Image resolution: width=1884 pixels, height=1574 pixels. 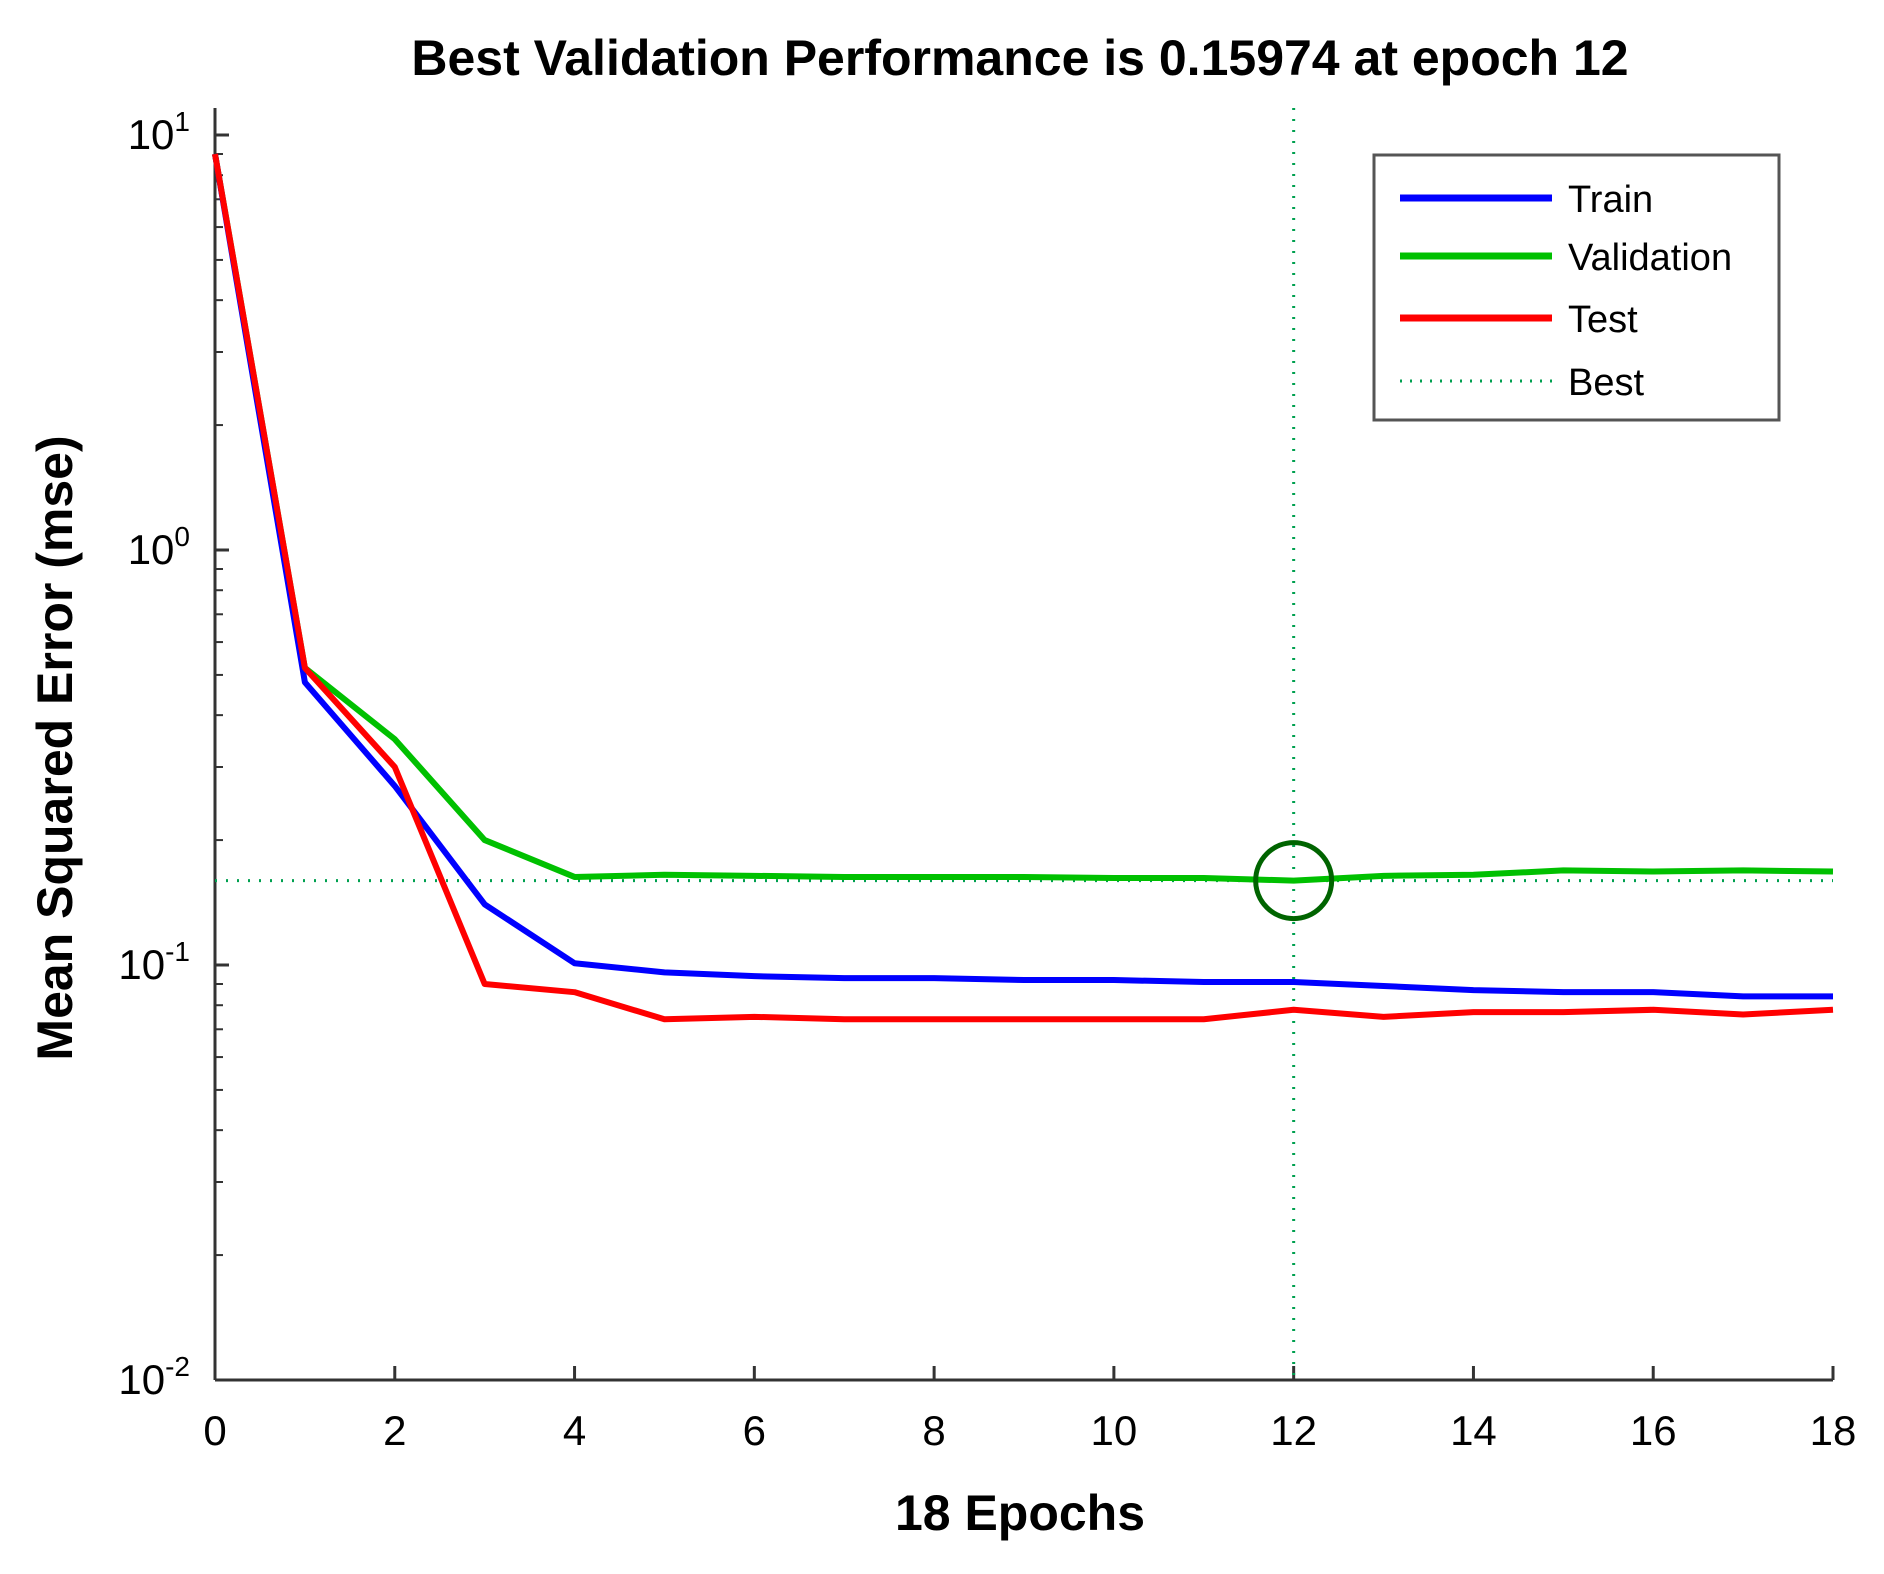 What do you see at coordinates (574, 1430) in the screenshot?
I see `x-tick-label-4: 4` at bounding box center [574, 1430].